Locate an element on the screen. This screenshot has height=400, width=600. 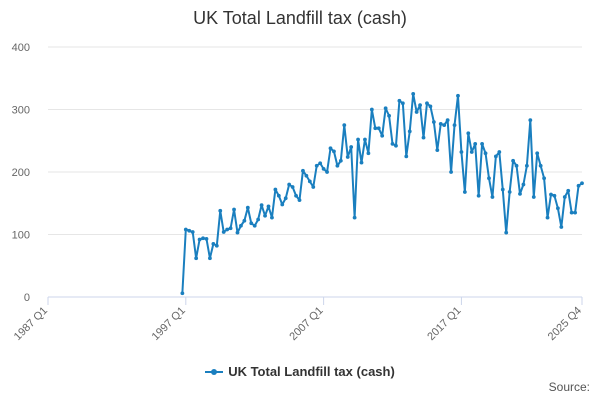
credits: Source: is located at coordinates (569, 387).